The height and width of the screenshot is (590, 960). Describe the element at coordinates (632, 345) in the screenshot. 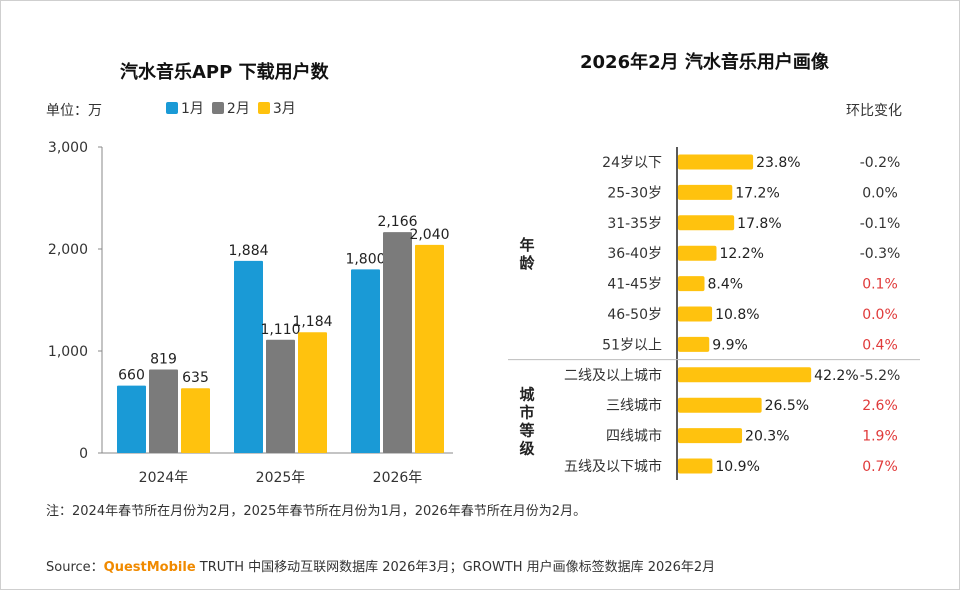

I see `category-label: 51岁以上` at that location.